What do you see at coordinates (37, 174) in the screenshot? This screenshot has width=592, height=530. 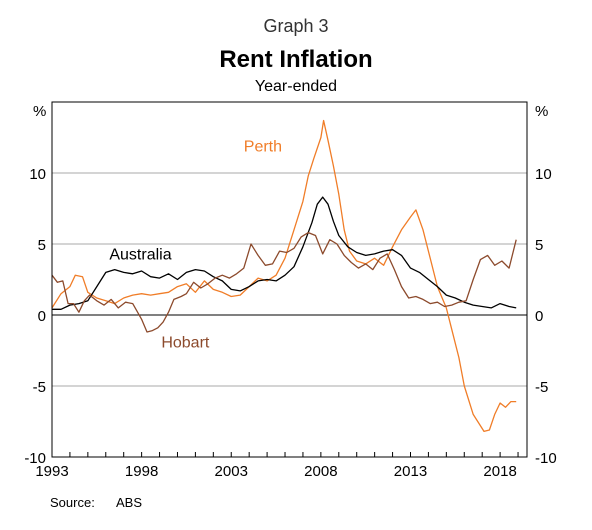 I see `y-tick-label-left: 10` at bounding box center [37, 174].